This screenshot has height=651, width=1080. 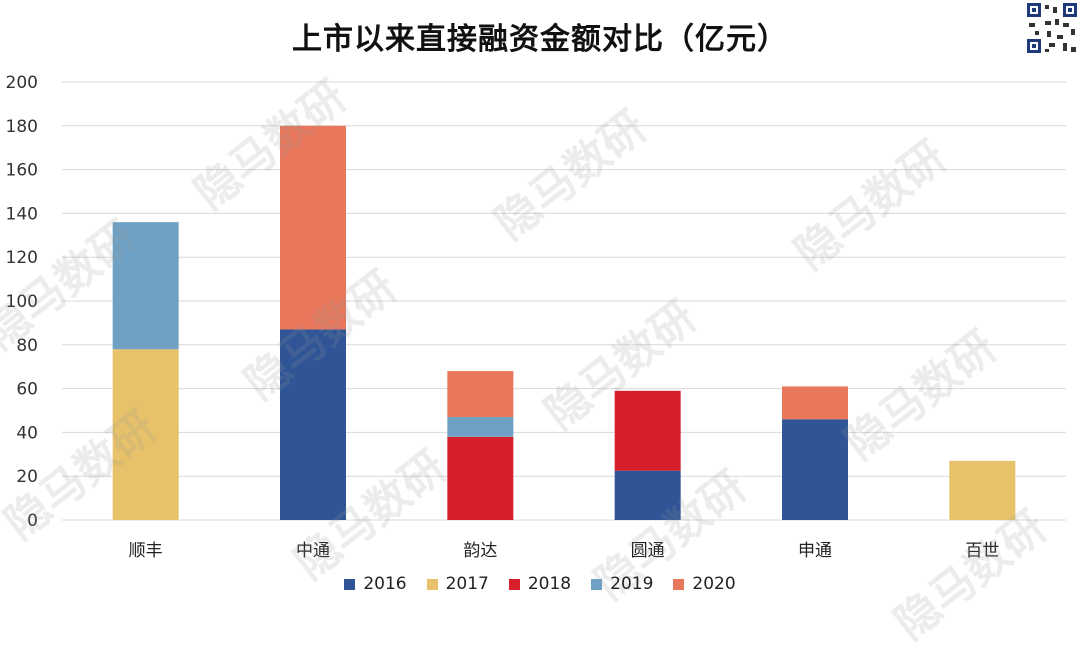 I want to click on y-tick-label: 80, so click(x=27, y=346).